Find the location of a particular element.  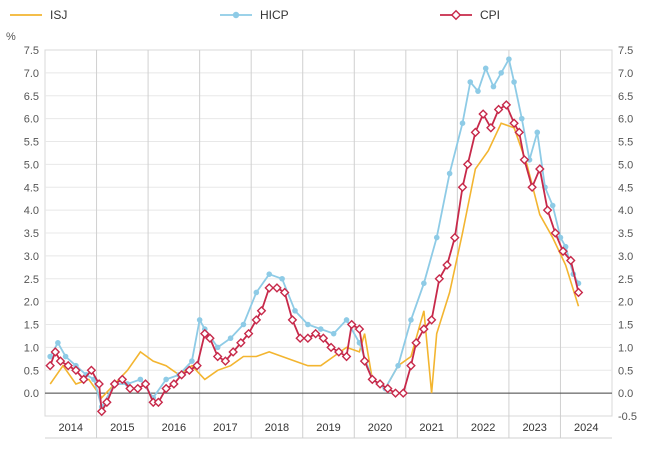

x-tick-label-2014: 2014 is located at coordinates (71, 428).